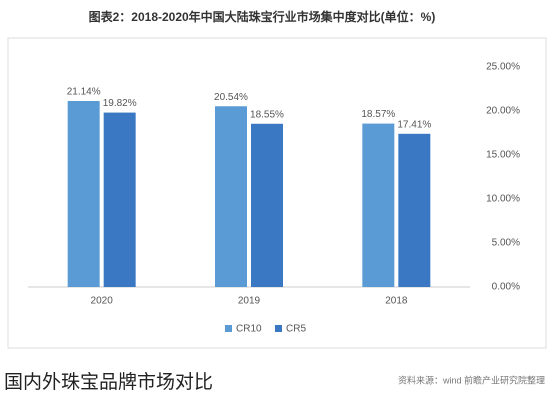 Image resolution: width=552 pixels, height=400 pixels. I want to click on caption: 国内外珠宝品牌市场对比, so click(108, 382).